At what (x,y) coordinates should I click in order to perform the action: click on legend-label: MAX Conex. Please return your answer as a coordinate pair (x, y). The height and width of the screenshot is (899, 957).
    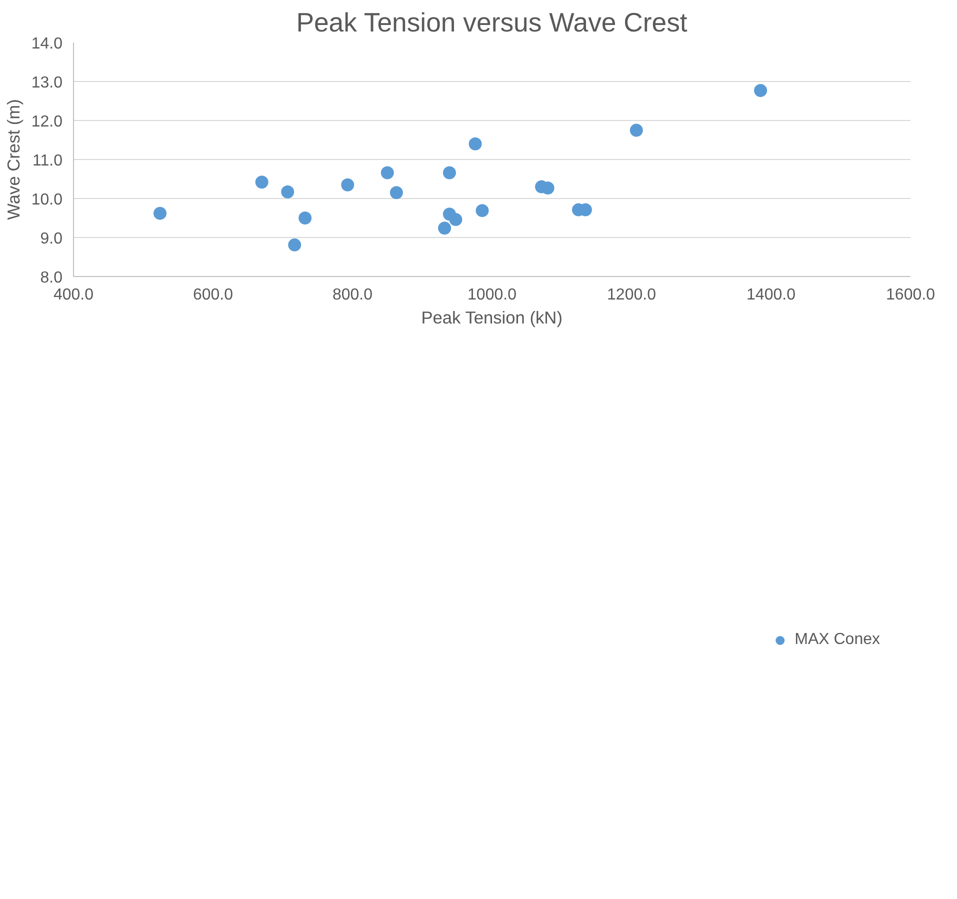
    Looking at the image, I should click on (837, 640).